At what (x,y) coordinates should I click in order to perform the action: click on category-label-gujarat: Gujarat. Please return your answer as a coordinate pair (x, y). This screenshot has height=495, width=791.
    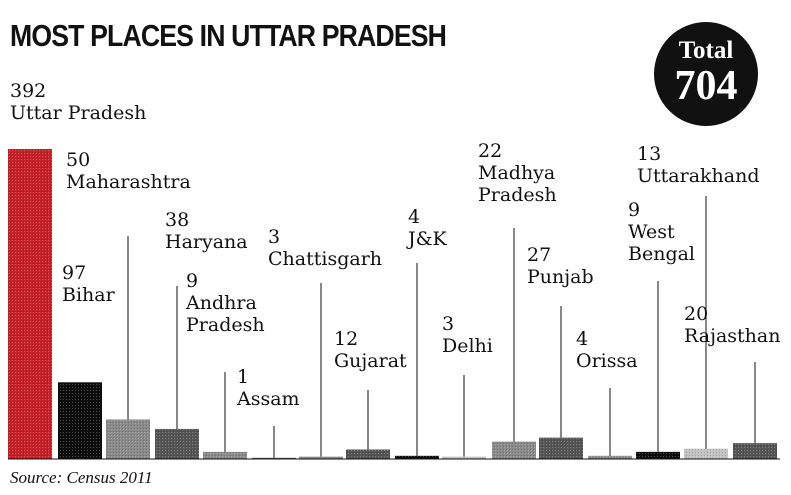
    Looking at the image, I should click on (370, 361).